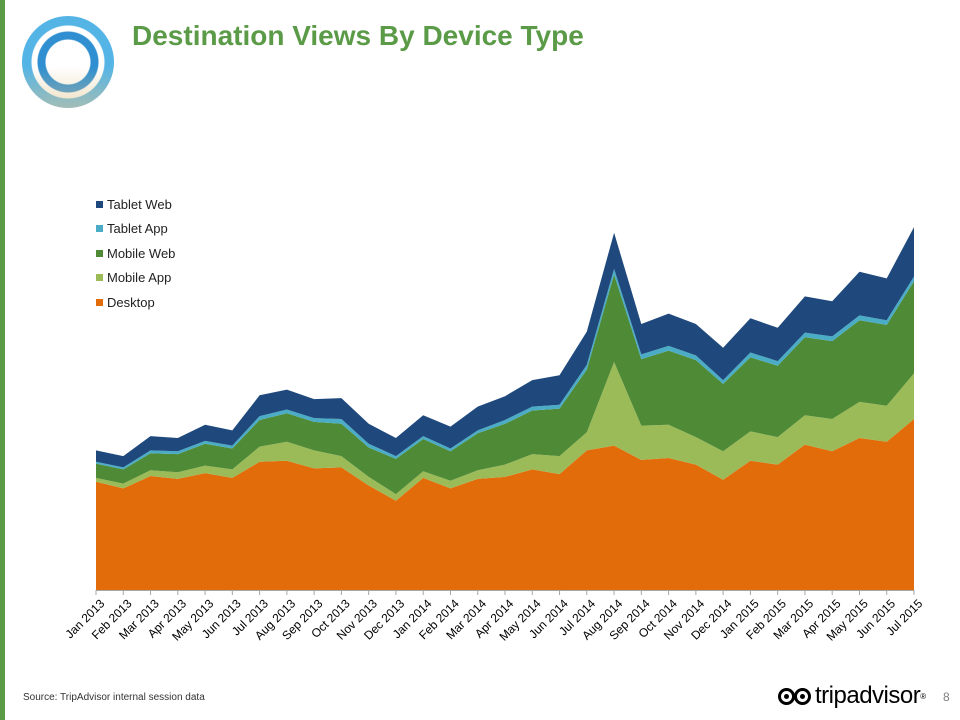 This screenshot has width=960, height=720. What do you see at coordinates (946, 697) in the screenshot?
I see `page-number: 8` at bounding box center [946, 697].